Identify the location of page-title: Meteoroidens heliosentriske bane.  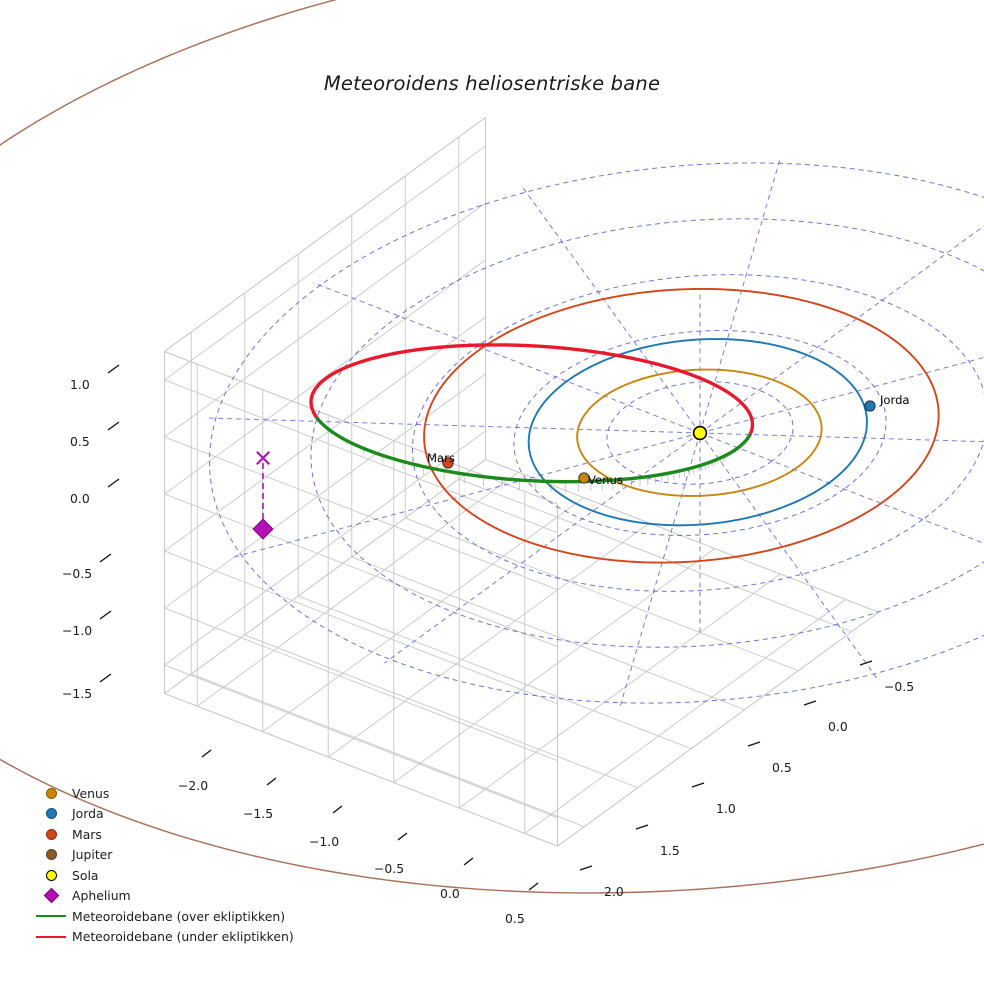
(492, 83).